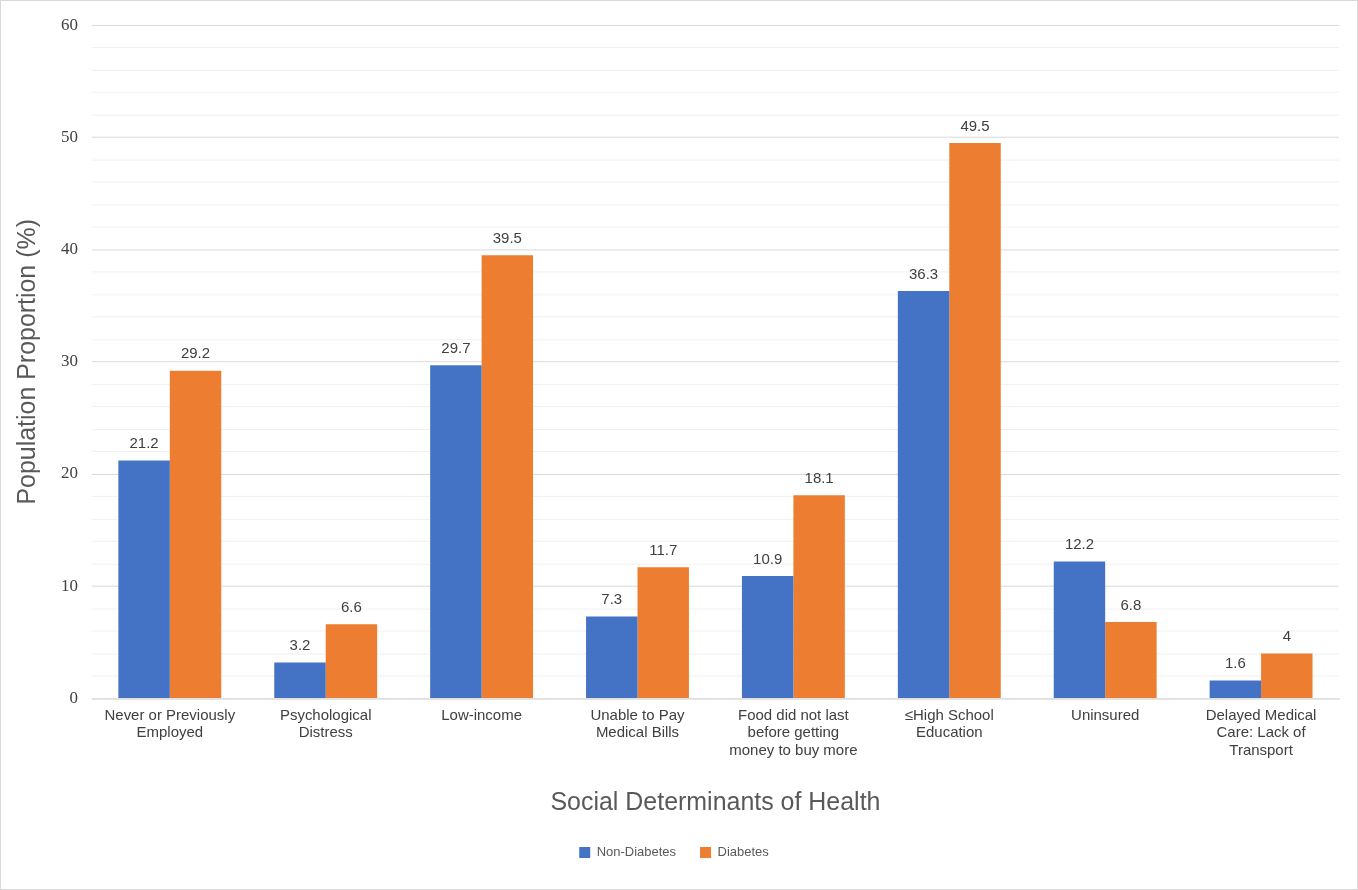 This screenshot has height=890, width=1358. Describe the element at coordinates (768, 558) in the screenshot. I see `data-label: 10.9` at that location.